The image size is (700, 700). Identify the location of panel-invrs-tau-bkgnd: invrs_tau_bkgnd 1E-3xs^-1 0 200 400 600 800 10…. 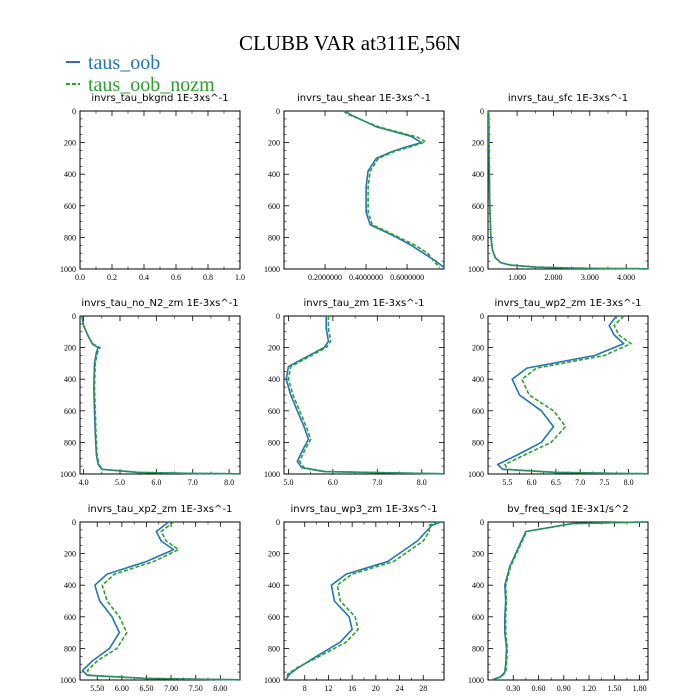
(152, 187).